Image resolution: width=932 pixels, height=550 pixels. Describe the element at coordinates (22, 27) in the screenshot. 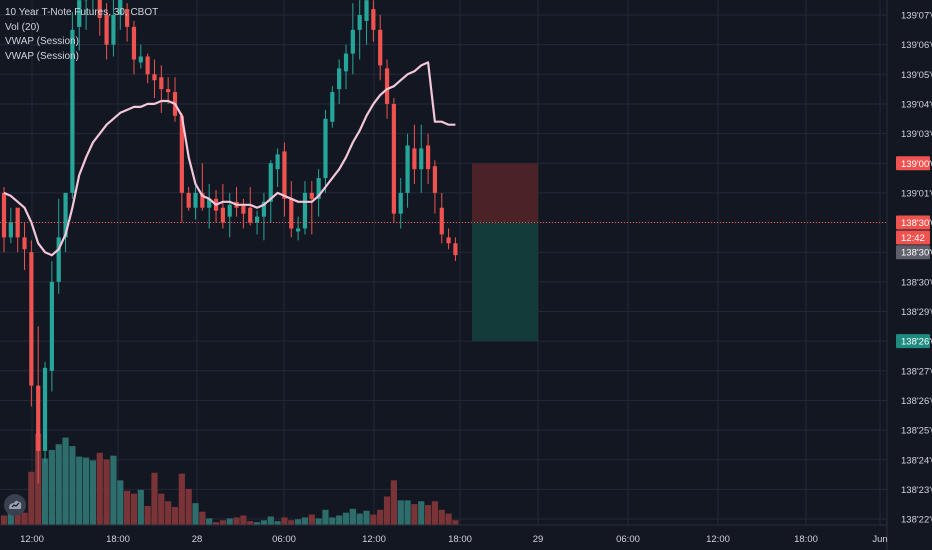

I see `volume-indicator-label: Vol (20)` at that location.